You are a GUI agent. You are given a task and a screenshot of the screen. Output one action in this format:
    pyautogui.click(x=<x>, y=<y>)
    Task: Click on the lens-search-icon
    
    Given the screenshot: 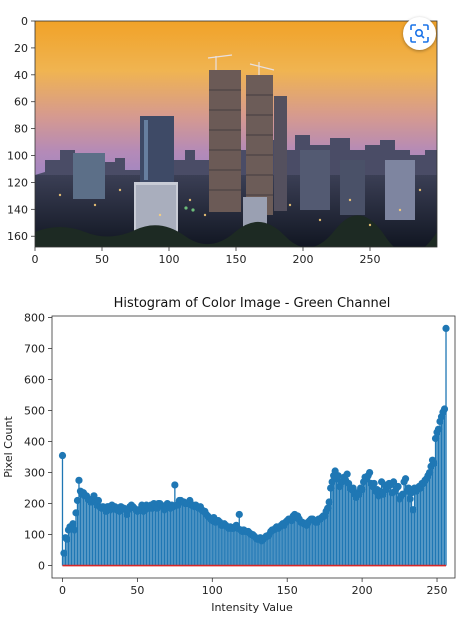 What is the action you would take?
    pyautogui.click(x=419, y=33)
    